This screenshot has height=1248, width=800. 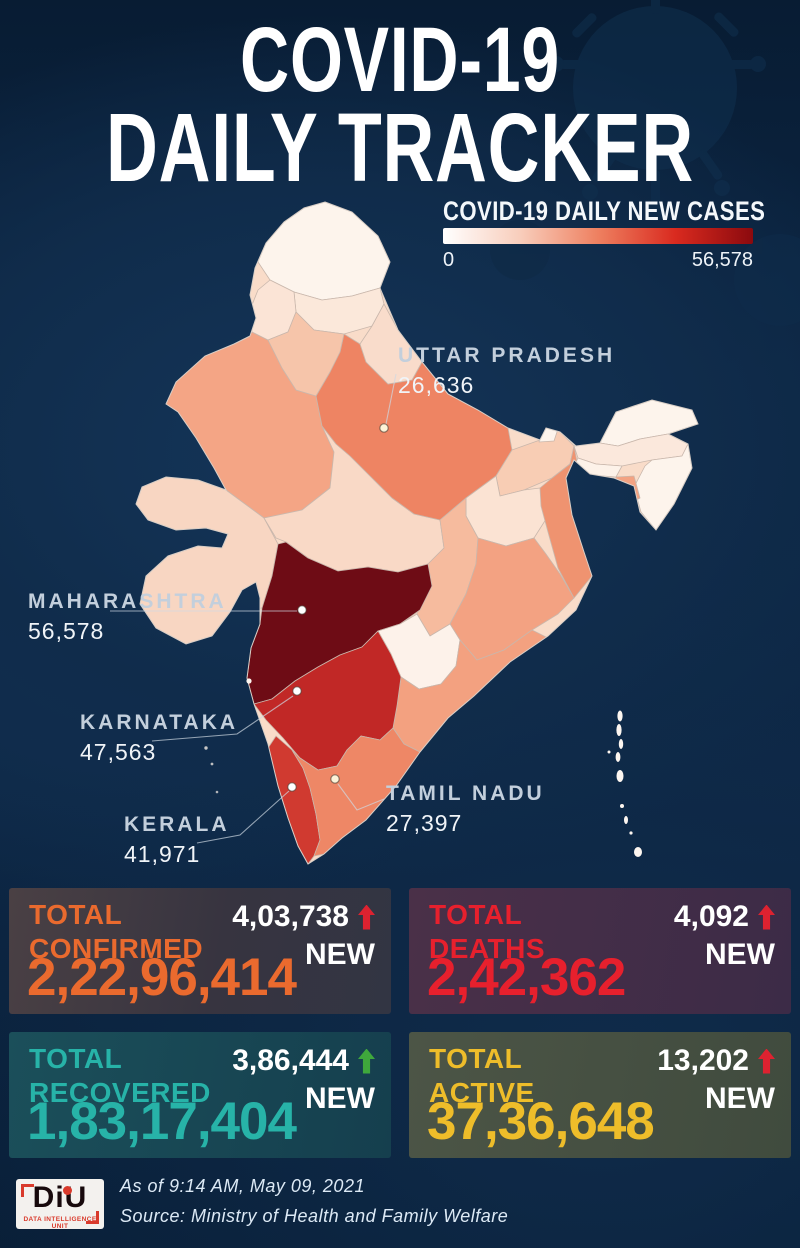 I want to click on state-name: UTTAR PRADESH, so click(x=507, y=355).